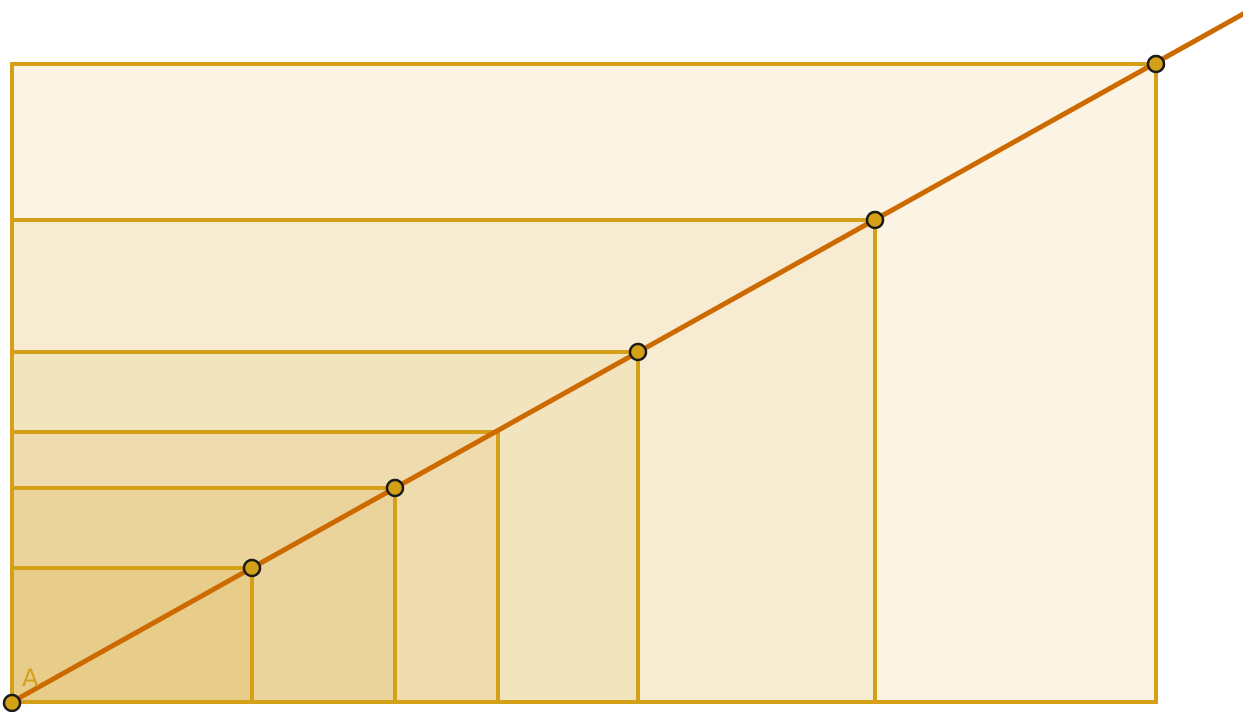  I want to click on point-label-a: A, so click(30, 678).